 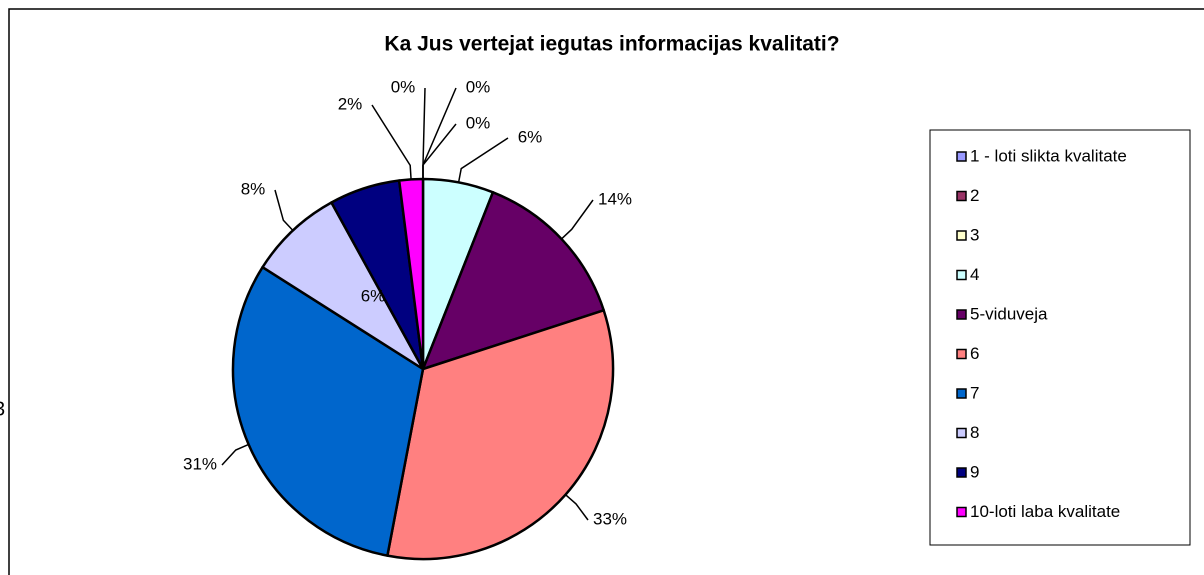 I want to click on legend-label: 4, so click(x=974, y=274).